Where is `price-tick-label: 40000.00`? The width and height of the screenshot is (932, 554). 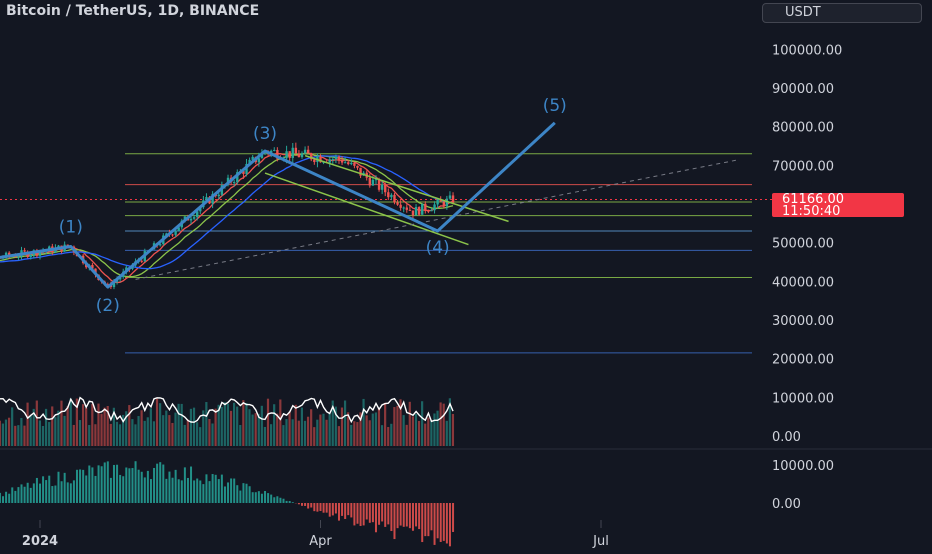
price-tick-label: 40000.00 is located at coordinates (803, 282).